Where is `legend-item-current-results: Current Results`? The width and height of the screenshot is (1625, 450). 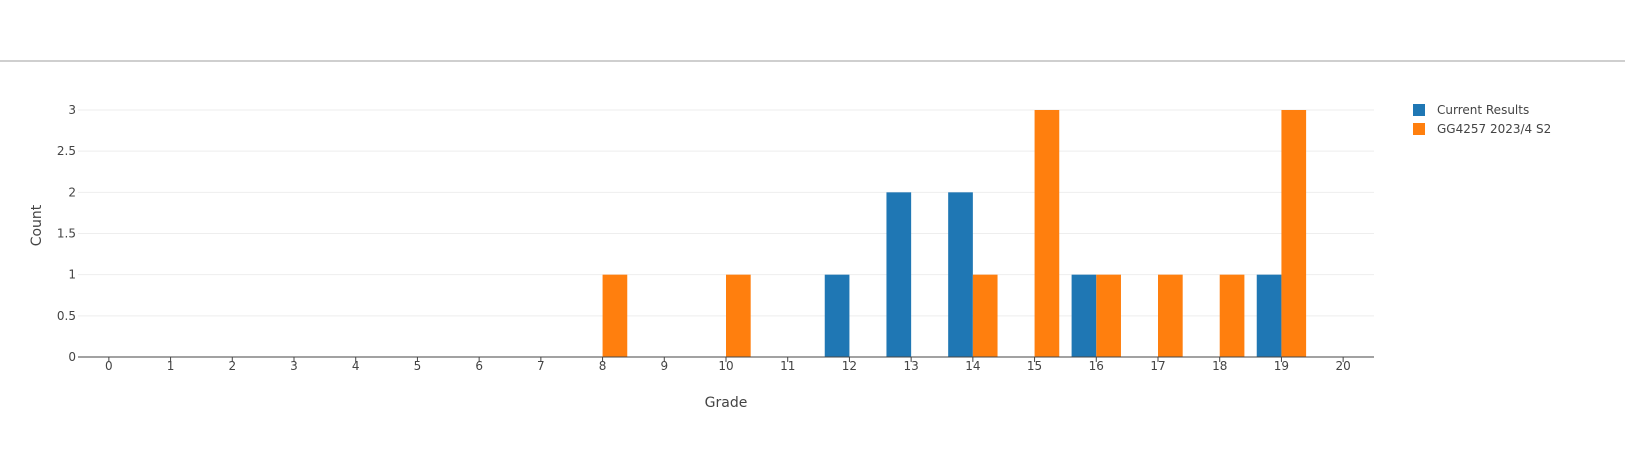 legend-item-current-results: Current Results is located at coordinates (1471, 110).